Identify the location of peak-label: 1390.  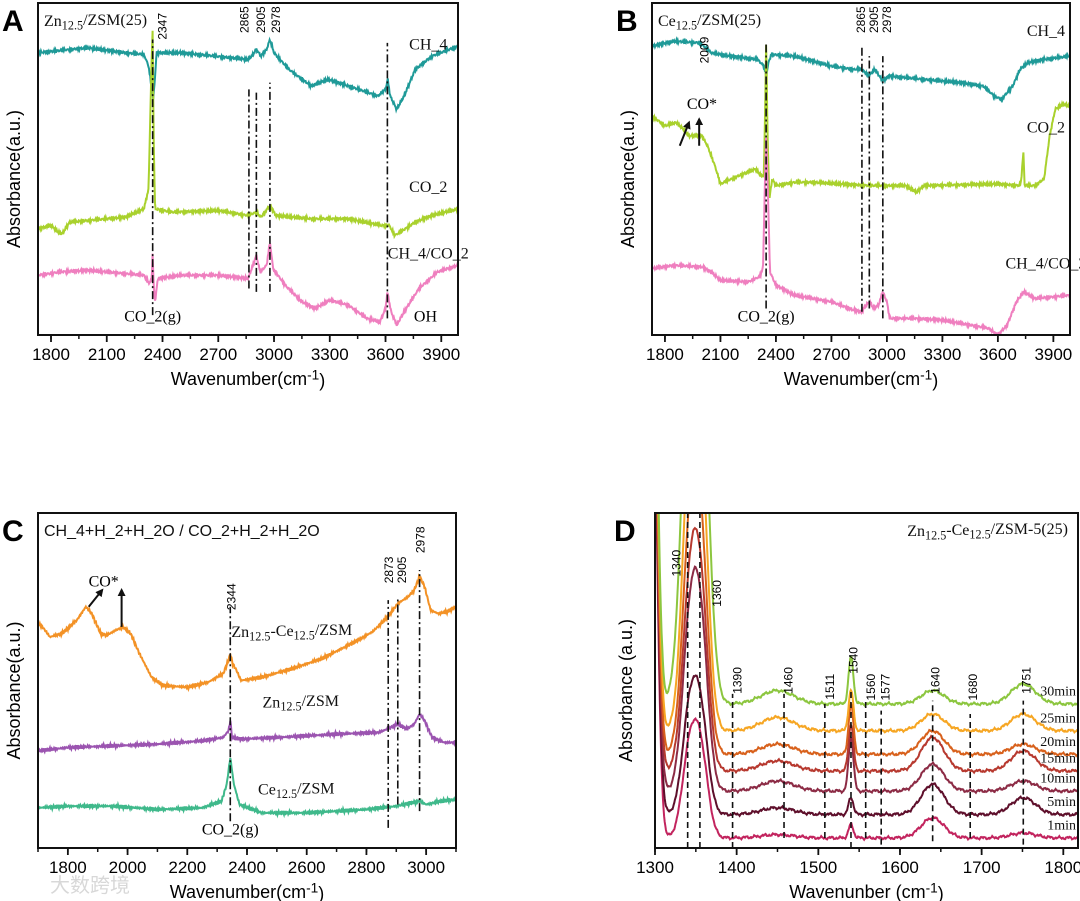
(738, 680).